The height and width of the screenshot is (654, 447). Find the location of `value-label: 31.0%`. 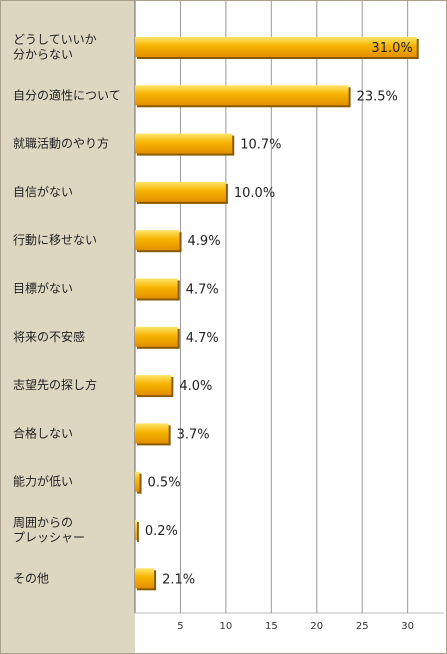

value-label: 31.0% is located at coordinates (391, 48).